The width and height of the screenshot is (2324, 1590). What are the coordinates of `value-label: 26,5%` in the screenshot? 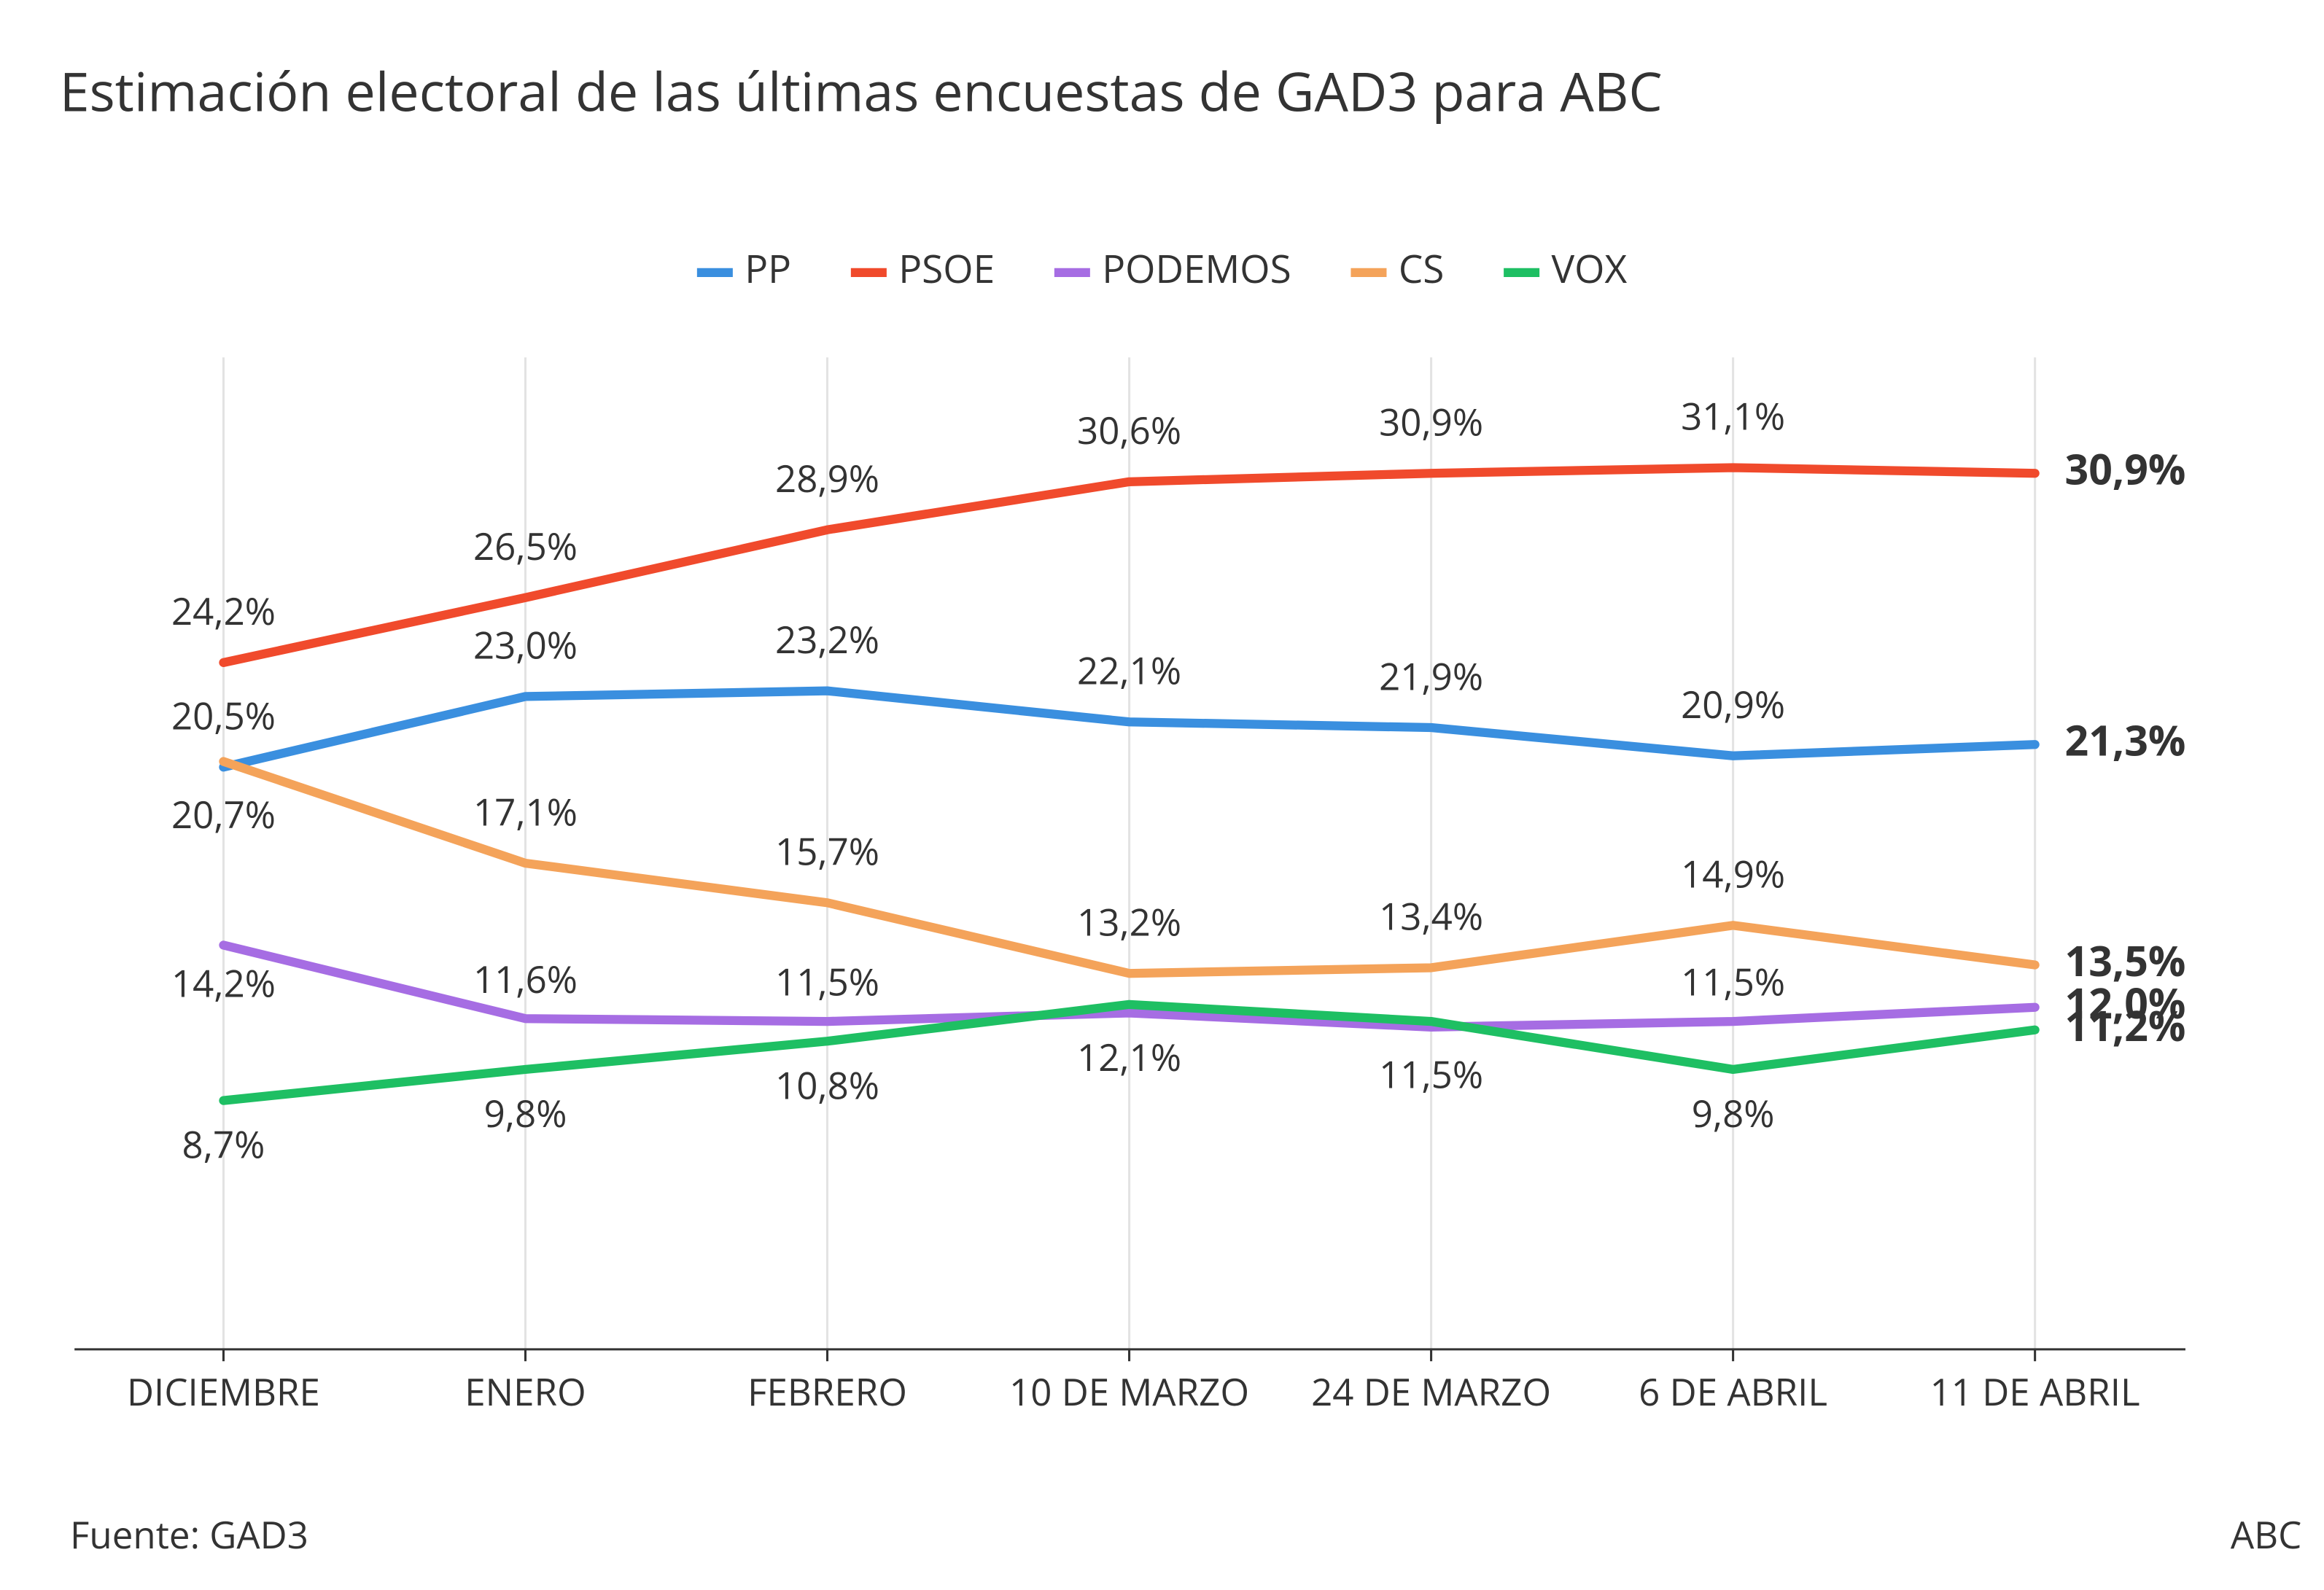 It's located at (525, 545).